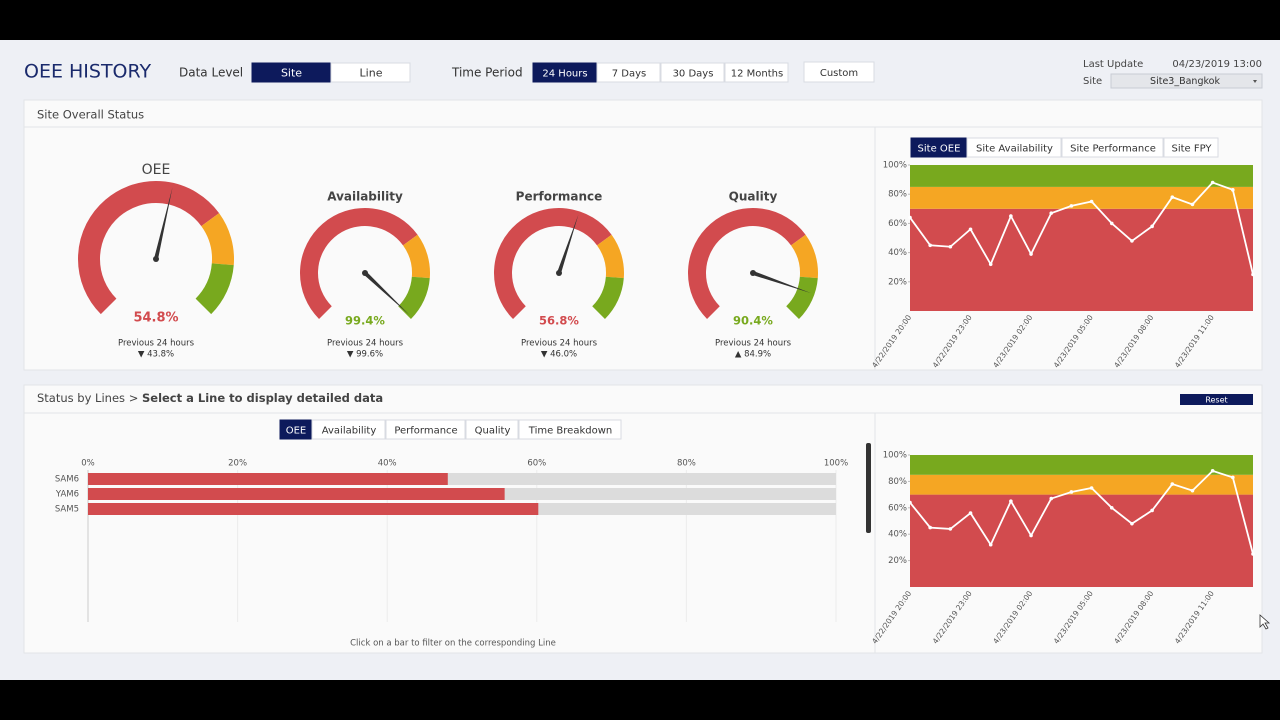  I want to click on x-tick-label: 20%, so click(237, 464).